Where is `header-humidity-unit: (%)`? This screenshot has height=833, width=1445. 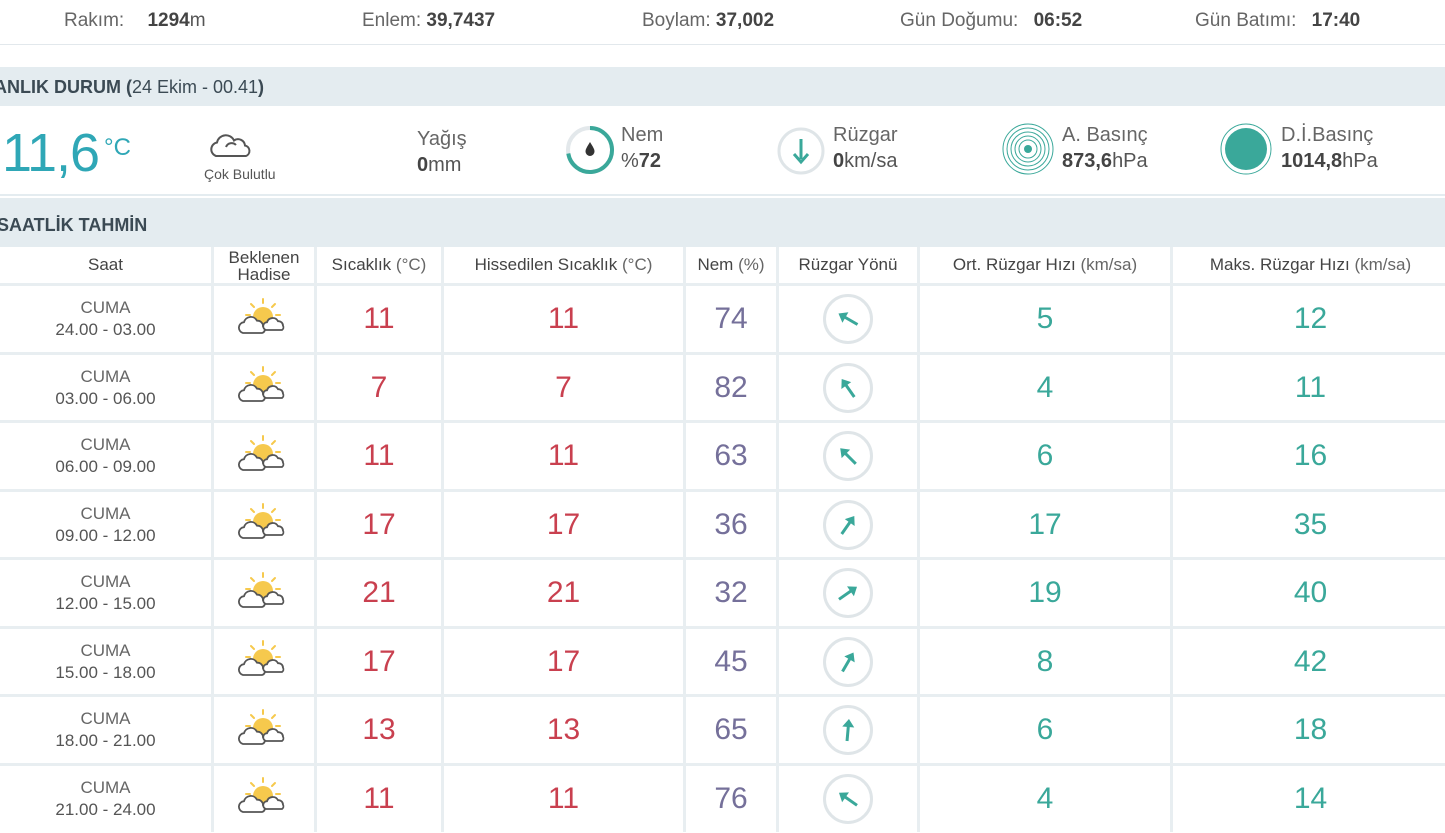
header-humidity-unit: (%) is located at coordinates (751, 264).